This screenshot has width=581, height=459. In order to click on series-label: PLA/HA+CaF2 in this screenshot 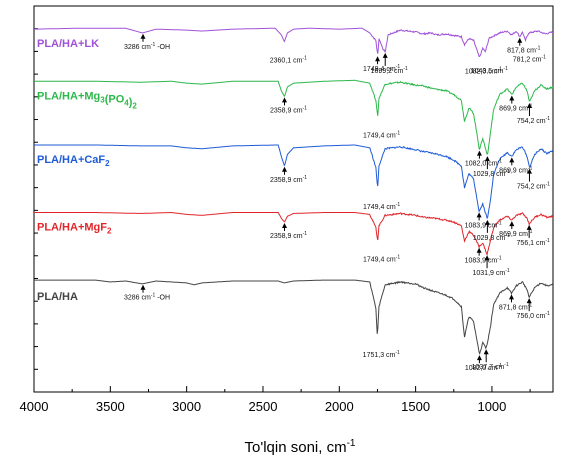, I will do `click(73, 161)`.